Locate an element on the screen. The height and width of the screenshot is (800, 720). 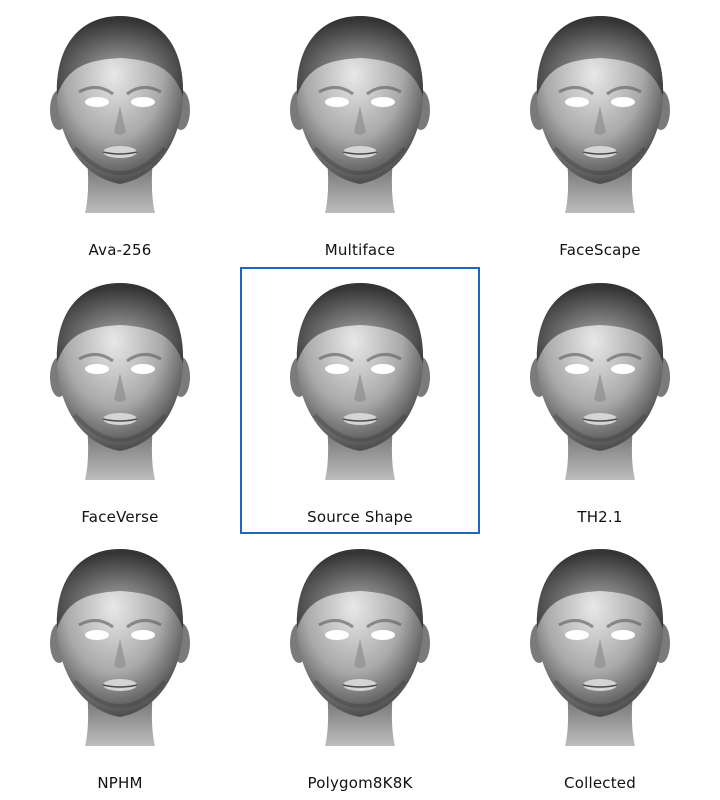
cell-label: FaceVerse is located at coordinates (120, 517).